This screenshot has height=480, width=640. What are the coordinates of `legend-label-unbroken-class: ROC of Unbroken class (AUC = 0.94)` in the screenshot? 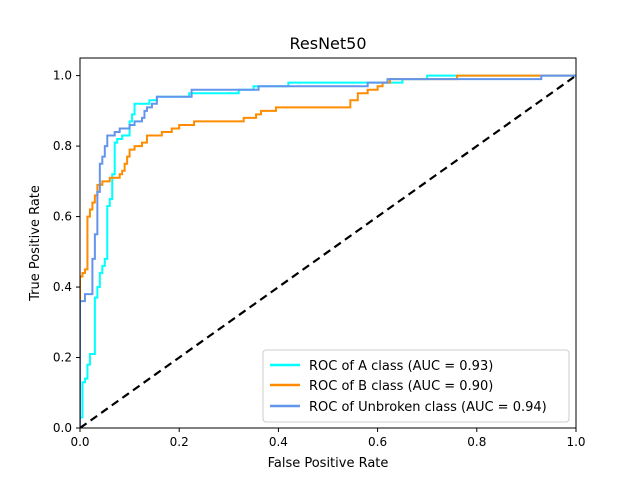 It's located at (428, 407).